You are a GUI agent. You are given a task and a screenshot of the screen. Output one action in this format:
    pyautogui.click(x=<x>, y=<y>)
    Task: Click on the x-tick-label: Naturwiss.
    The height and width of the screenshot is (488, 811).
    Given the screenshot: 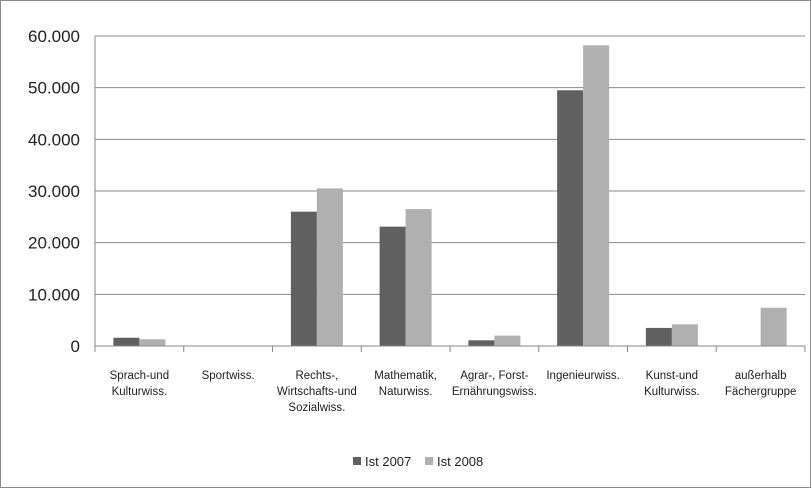 What is the action you would take?
    pyautogui.click(x=406, y=392)
    